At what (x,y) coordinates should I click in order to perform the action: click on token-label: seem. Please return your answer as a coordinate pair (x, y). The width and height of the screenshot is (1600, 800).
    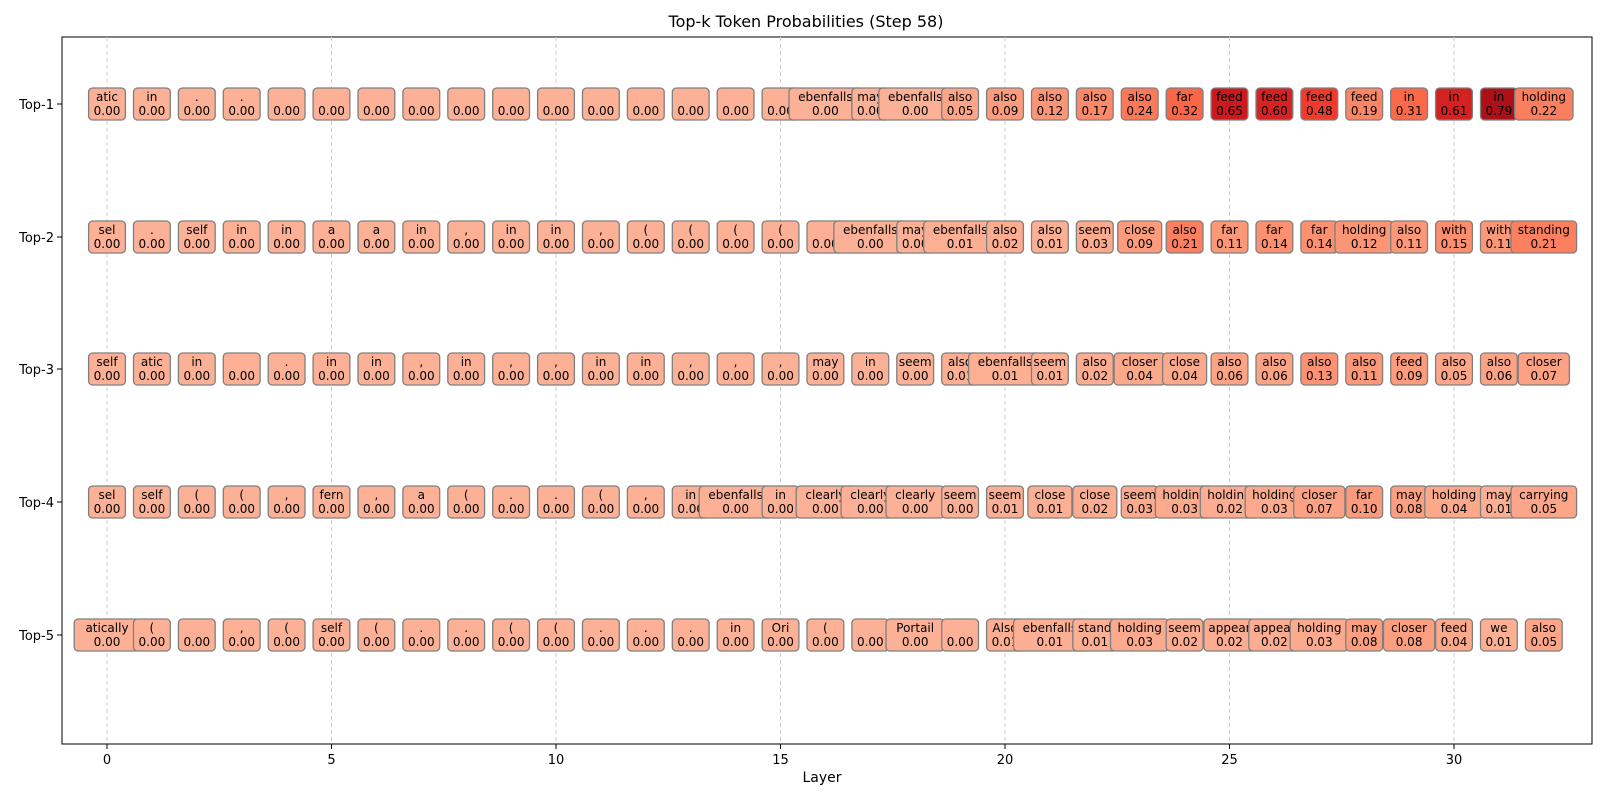
    Looking at the image, I should click on (1139, 495).